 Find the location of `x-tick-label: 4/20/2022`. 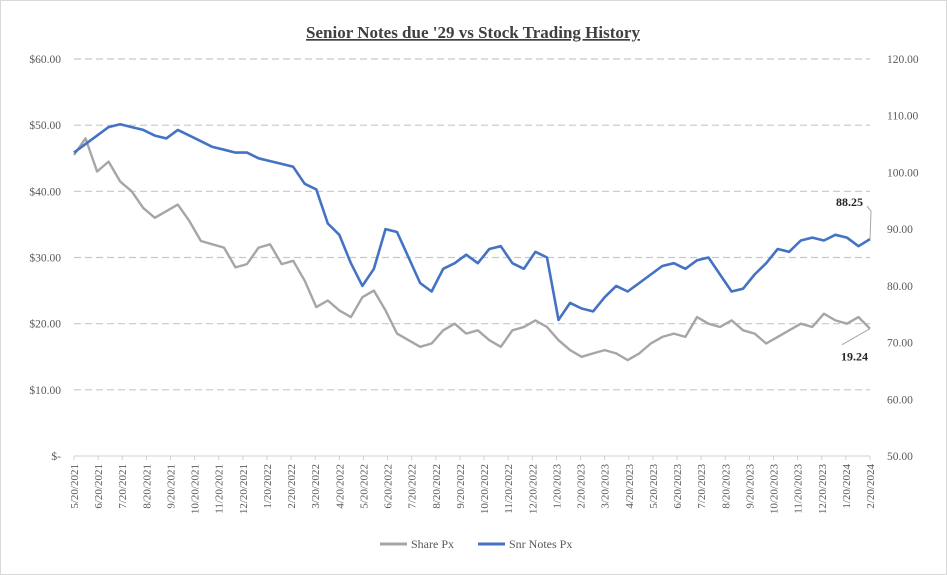

x-tick-label: 4/20/2022 is located at coordinates (340, 486).